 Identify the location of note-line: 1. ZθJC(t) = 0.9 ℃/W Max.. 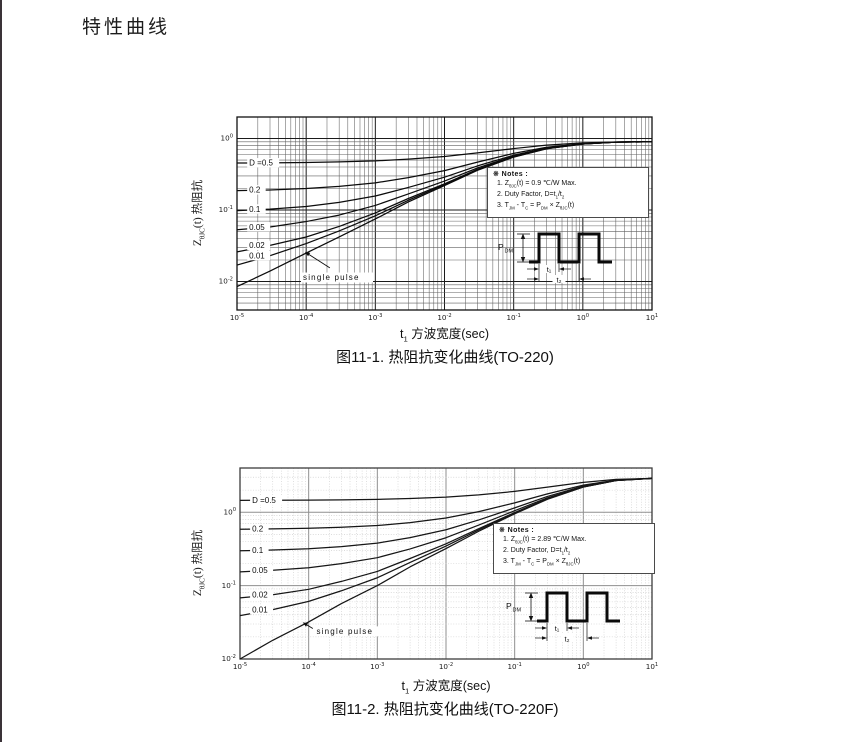
(537, 184).